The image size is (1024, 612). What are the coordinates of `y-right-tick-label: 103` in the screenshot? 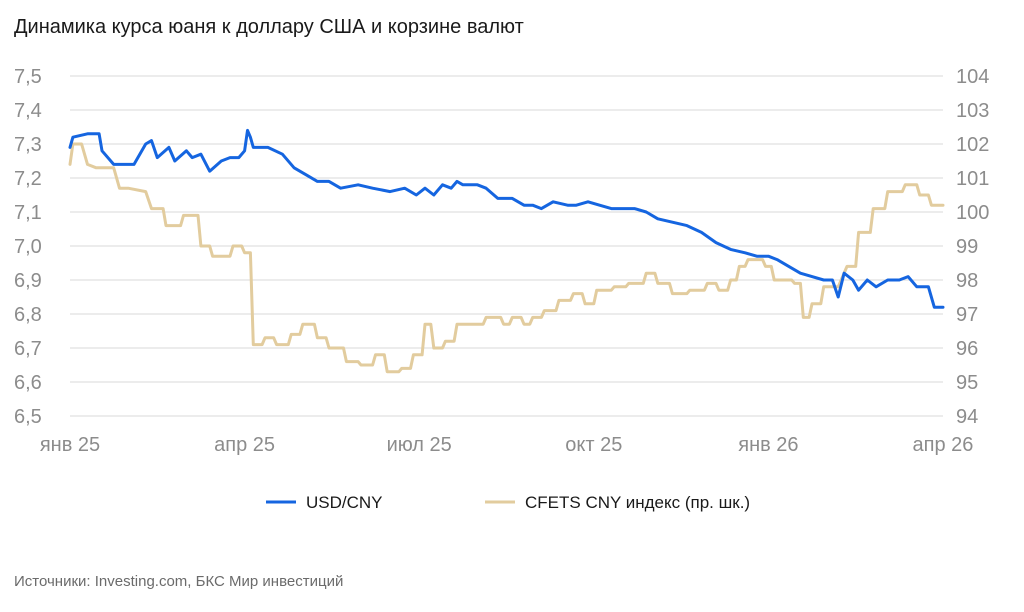 It's located at (972, 111).